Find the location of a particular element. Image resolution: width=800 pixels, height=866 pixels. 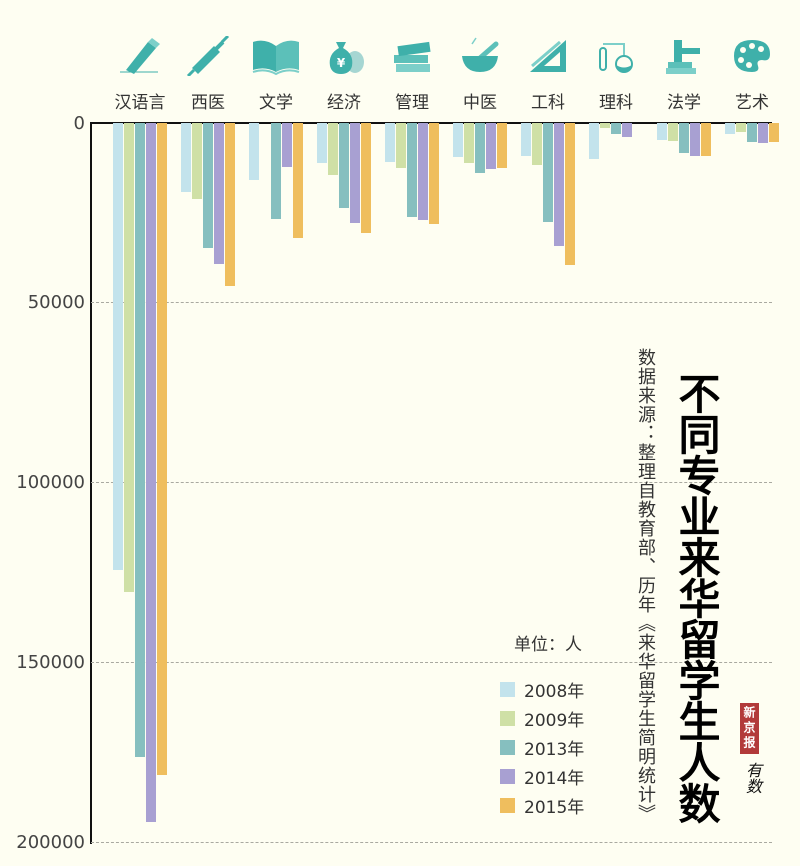

category-4: 管理 is located at coordinates (412, 71).